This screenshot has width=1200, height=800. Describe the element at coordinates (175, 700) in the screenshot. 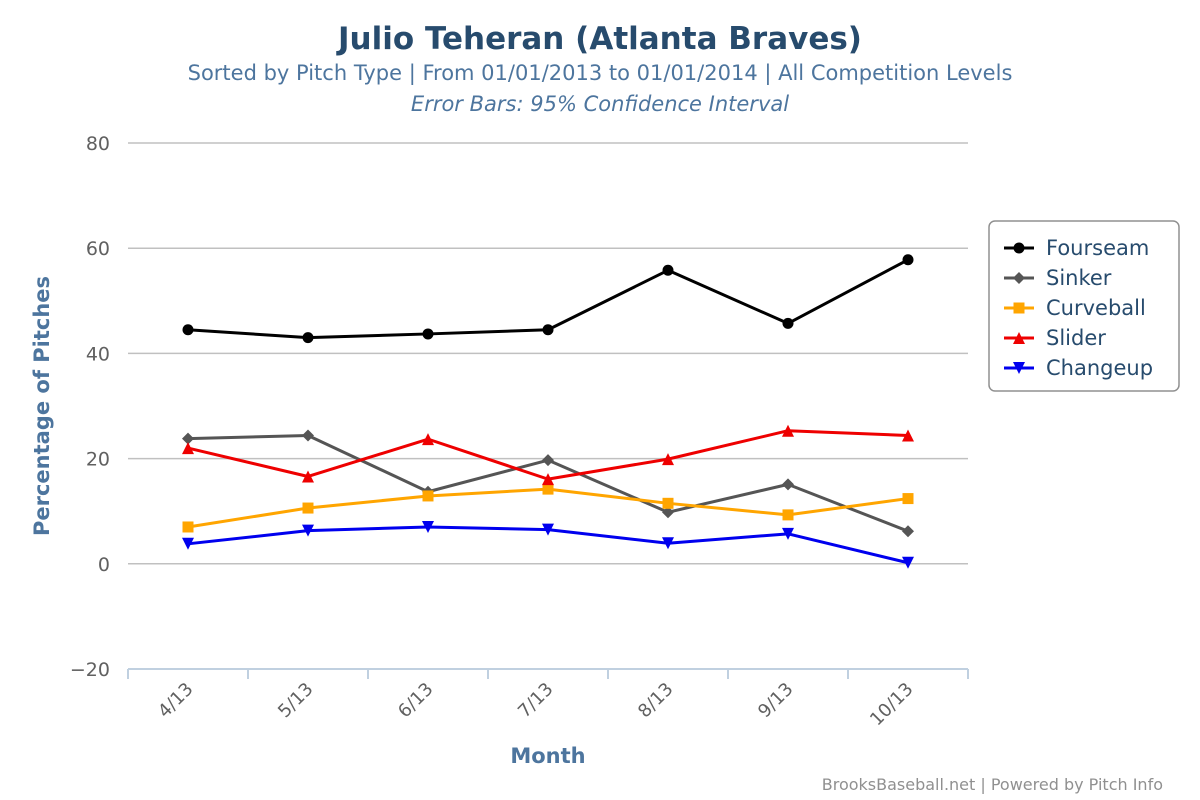

I see `x-tick-label: 4/13` at that location.